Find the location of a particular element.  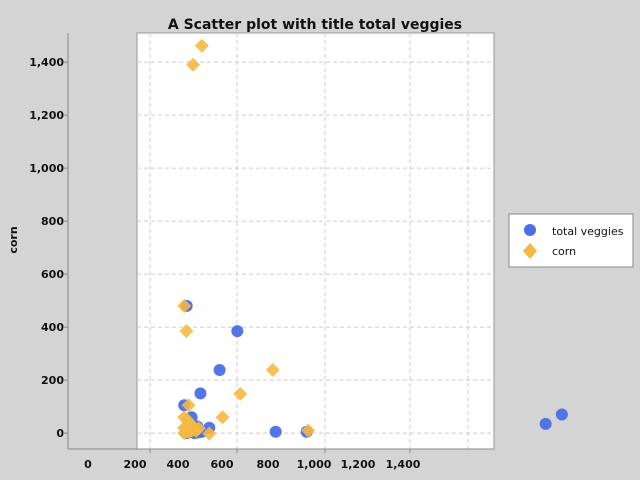

legend-marker-total-veggies is located at coordinates (530, 230).